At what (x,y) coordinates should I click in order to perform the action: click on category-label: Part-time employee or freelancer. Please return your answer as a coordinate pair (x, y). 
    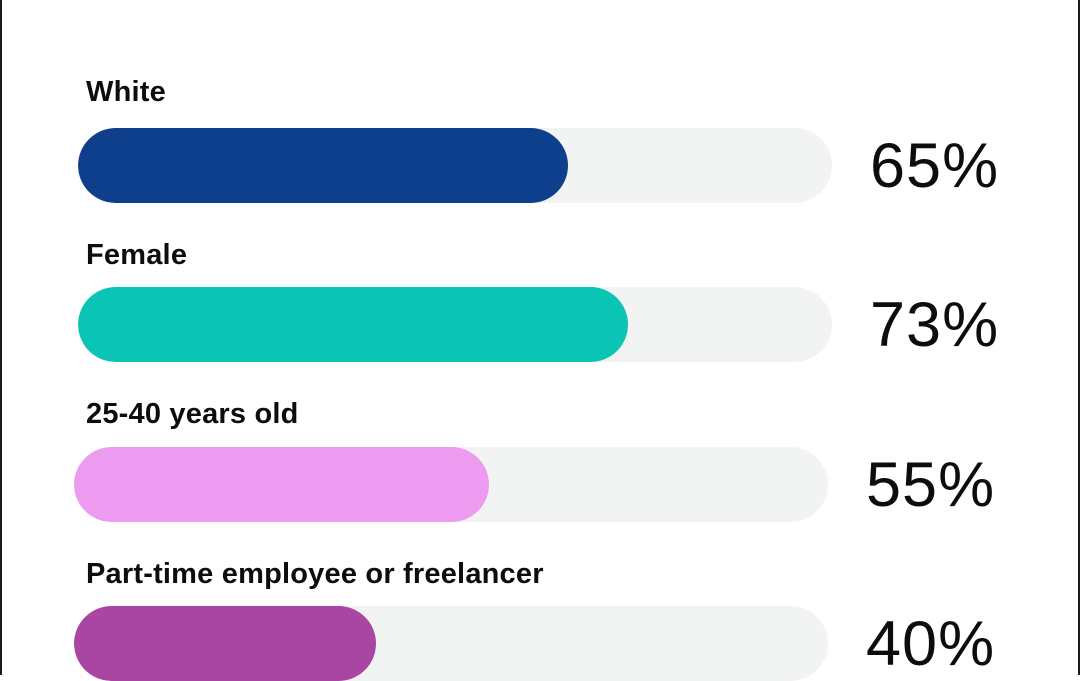
    Looking at the image, I should click on (315, 574).